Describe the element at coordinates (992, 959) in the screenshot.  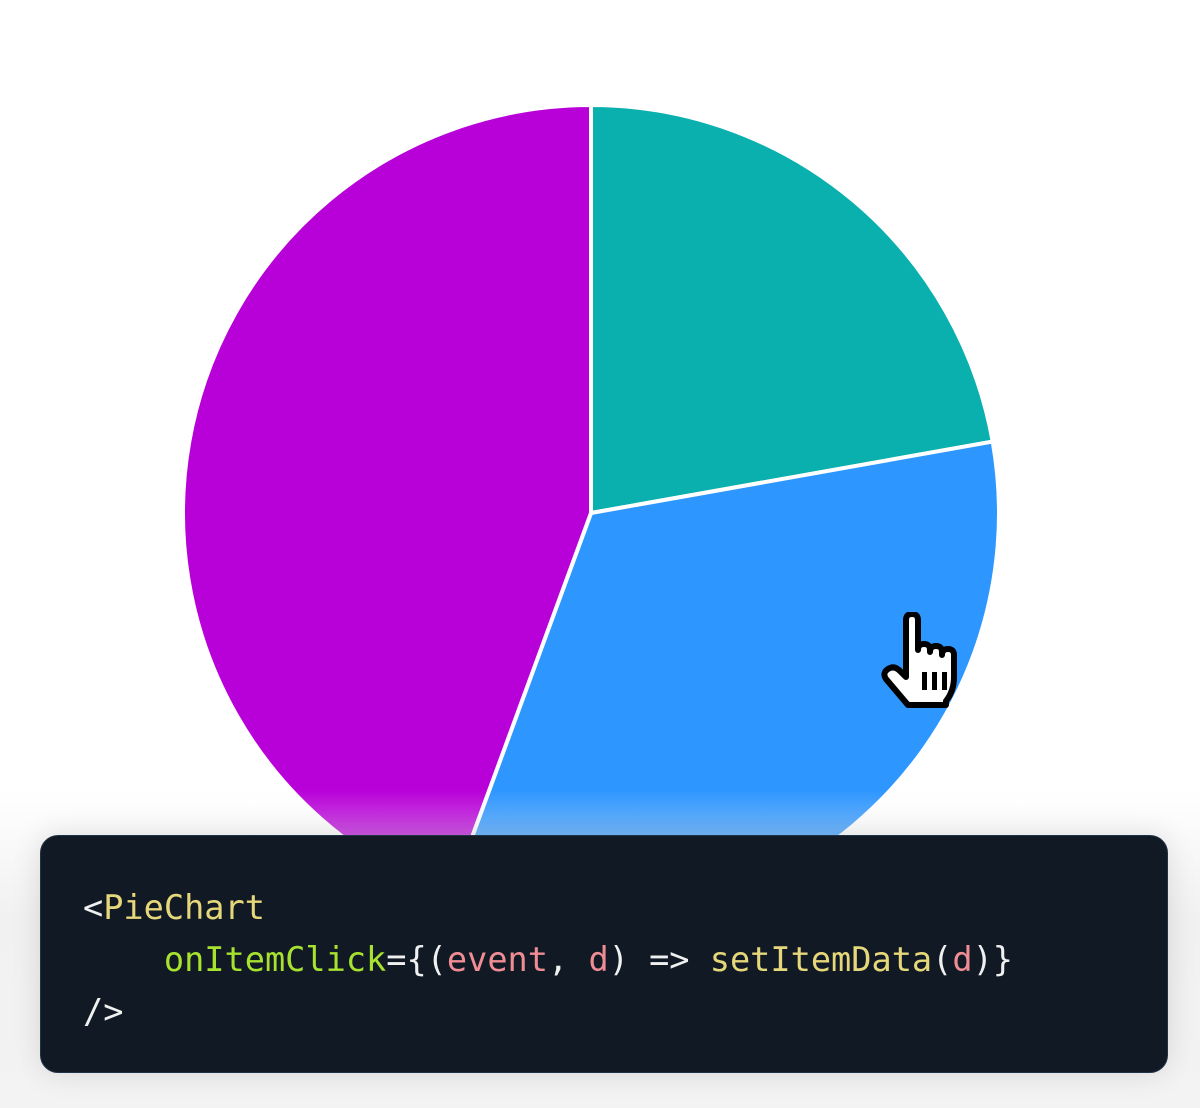
I see `code-token: )}` at that location.